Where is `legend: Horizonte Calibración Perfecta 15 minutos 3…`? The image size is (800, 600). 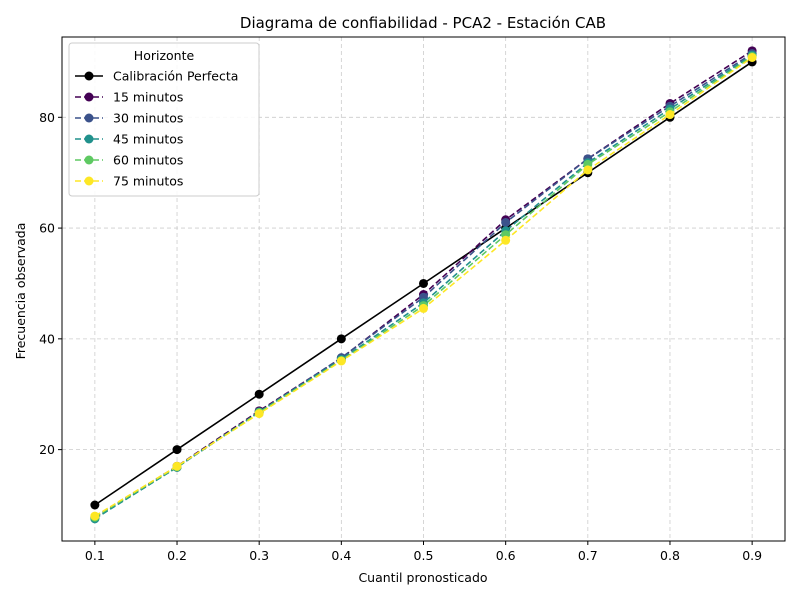
legend: Horizonte Calibración Perfecta 15 minutos 3… is located at coordinates (164, 119).